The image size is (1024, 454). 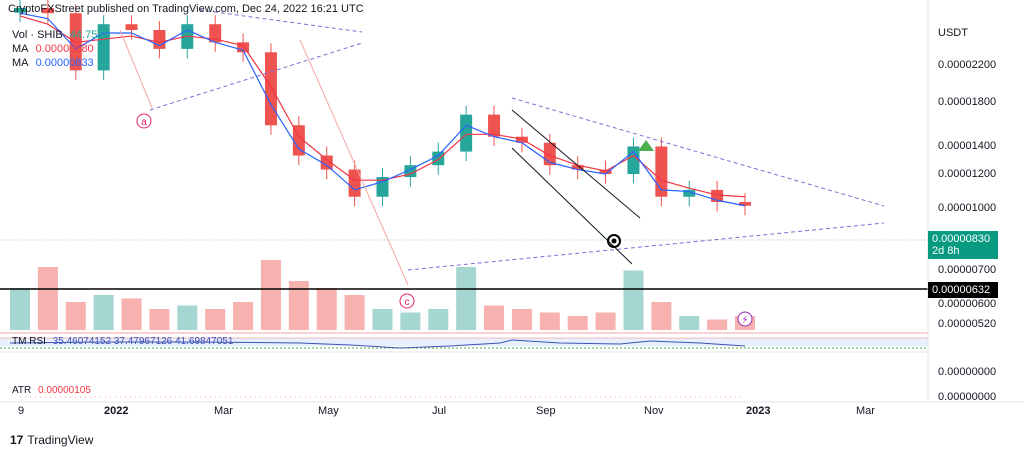 I want to click on volume-bars, so click(x=382, y=295).